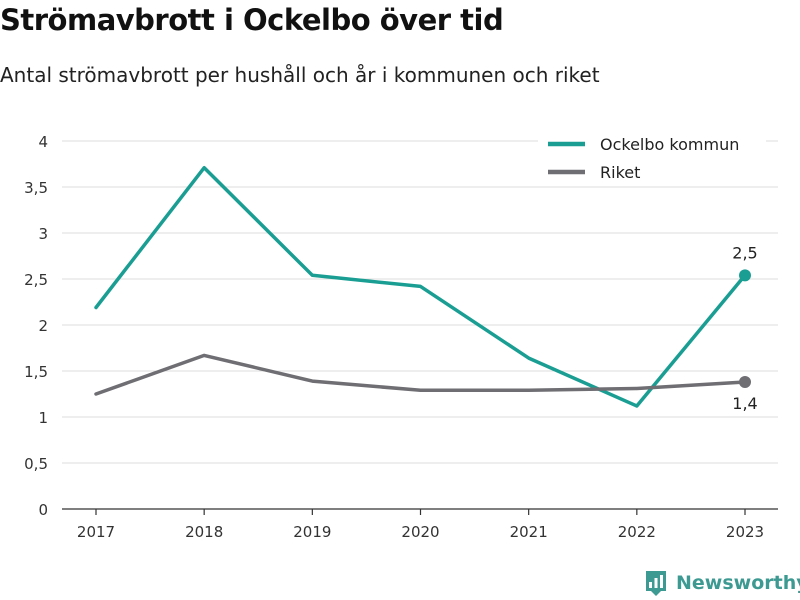  I want to click on legend-background, so click(652, 157).